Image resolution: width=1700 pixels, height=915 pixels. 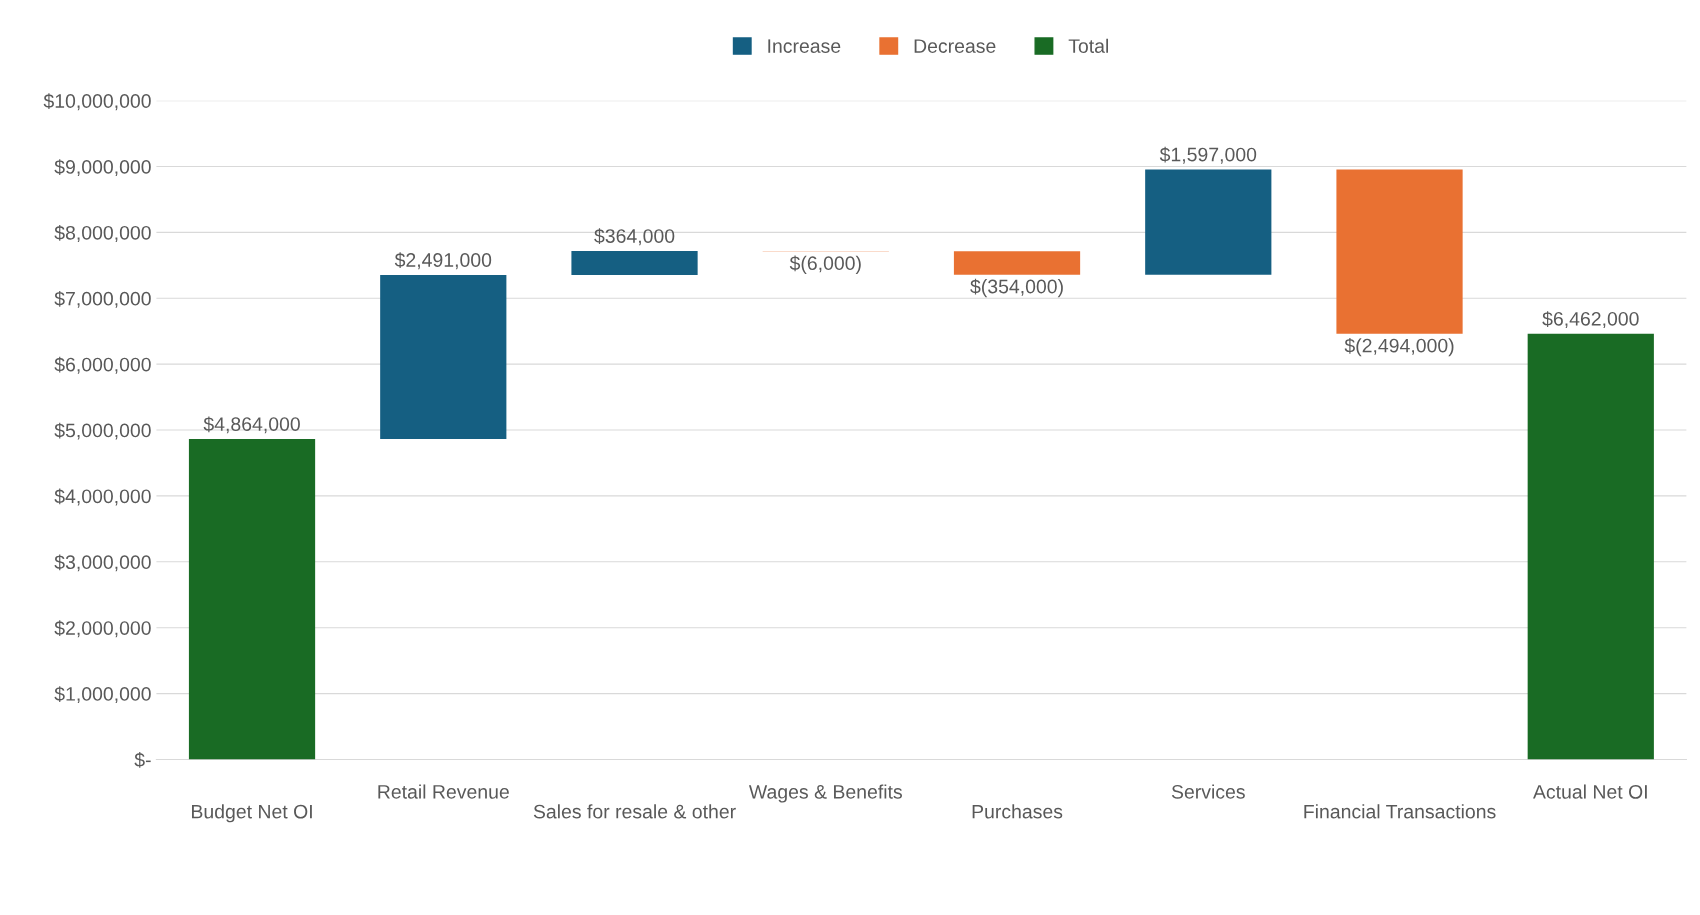 What do you see at coordinates (252, 813) in the screenshot?
I see `x-tick-label: Budget Net OI` at bounding box center [252, 813].